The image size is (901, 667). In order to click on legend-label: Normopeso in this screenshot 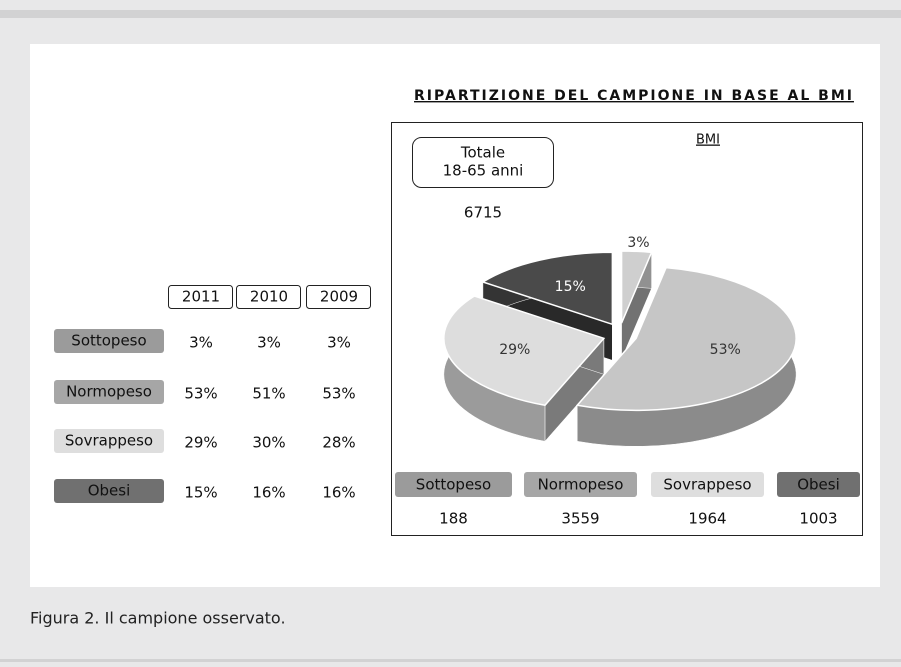, I will do `click(581, 485)`.